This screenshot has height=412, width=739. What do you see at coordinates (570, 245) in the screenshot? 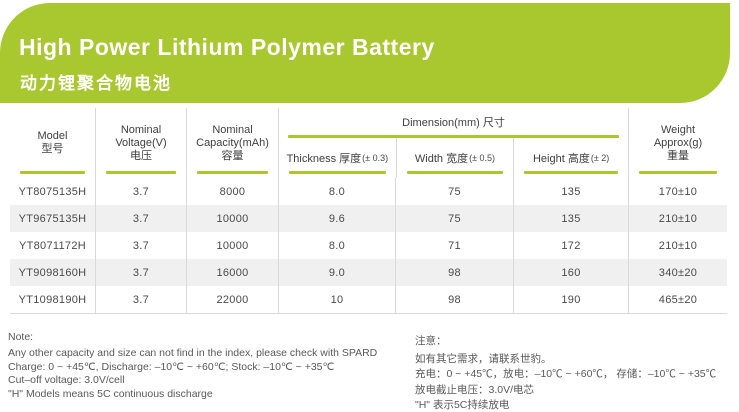
I see `cell-height: 172` at bounding box center [570, 245].